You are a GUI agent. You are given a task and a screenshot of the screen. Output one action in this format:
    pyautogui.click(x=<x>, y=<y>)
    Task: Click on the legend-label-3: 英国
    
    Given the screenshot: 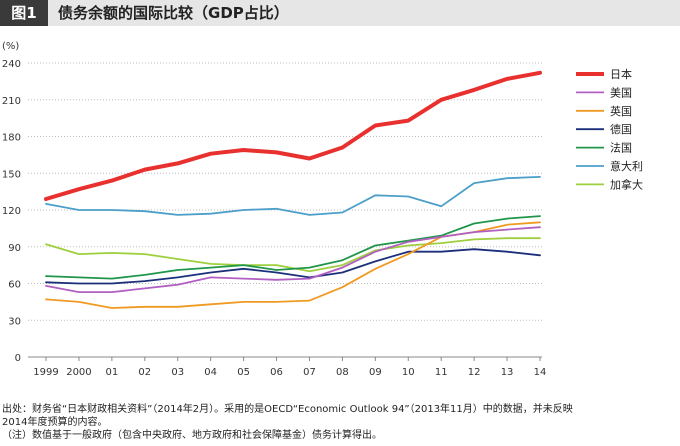 What is the action you would take?
    pyautogui.click(x=621, y=111)
    